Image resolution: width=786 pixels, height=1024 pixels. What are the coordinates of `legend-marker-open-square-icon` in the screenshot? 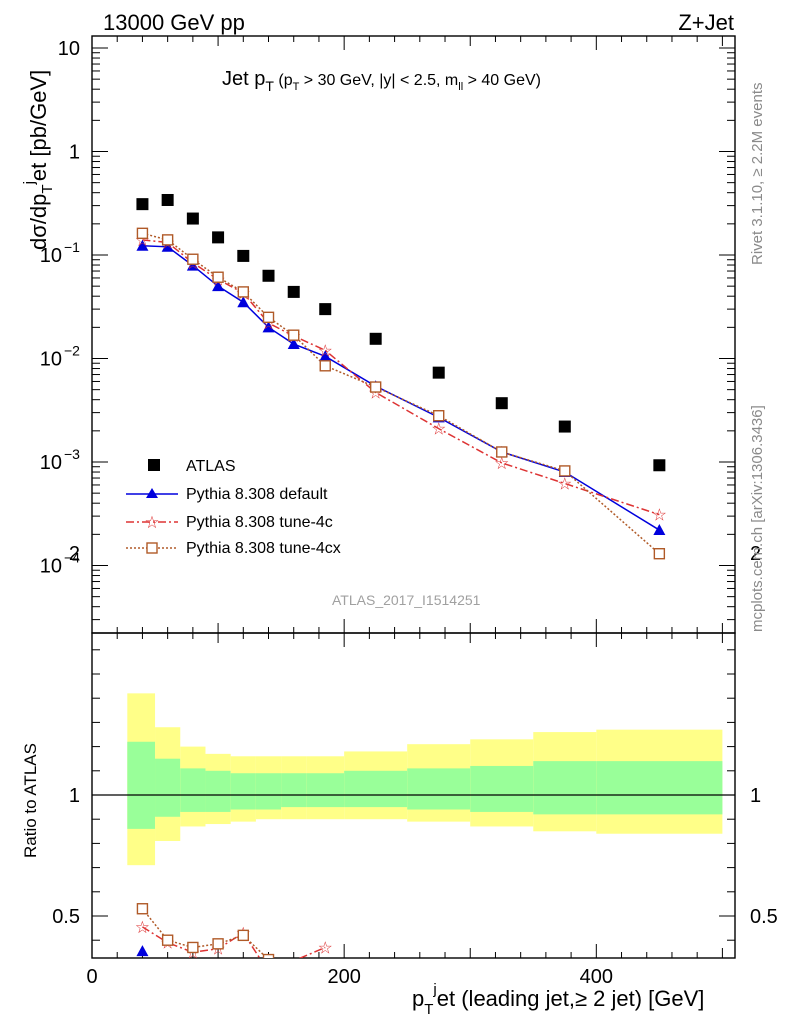 It's located at (152, 548).